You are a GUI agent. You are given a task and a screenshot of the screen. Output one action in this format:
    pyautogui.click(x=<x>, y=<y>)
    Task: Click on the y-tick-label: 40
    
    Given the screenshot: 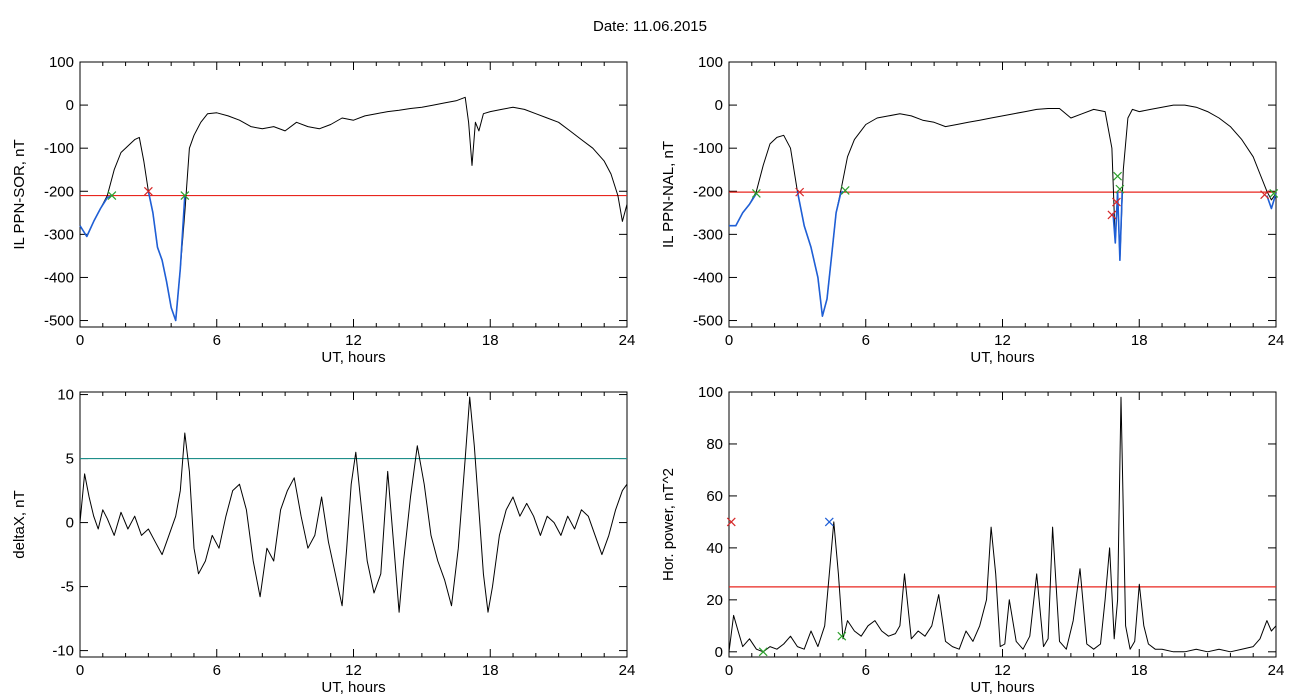 What is the action you would take?
    pyautogui.click(x=714, y=548)
    